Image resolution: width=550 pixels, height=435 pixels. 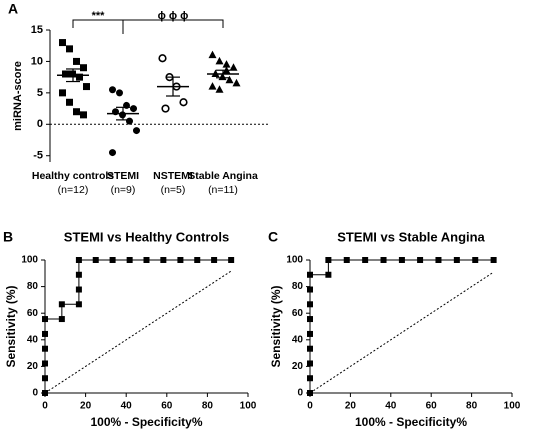 What do you see at coordinates (173, 16) in the screenshot?
I see `significance-label: ϕ ϕ ϕ` at bounding box center [173, 16].